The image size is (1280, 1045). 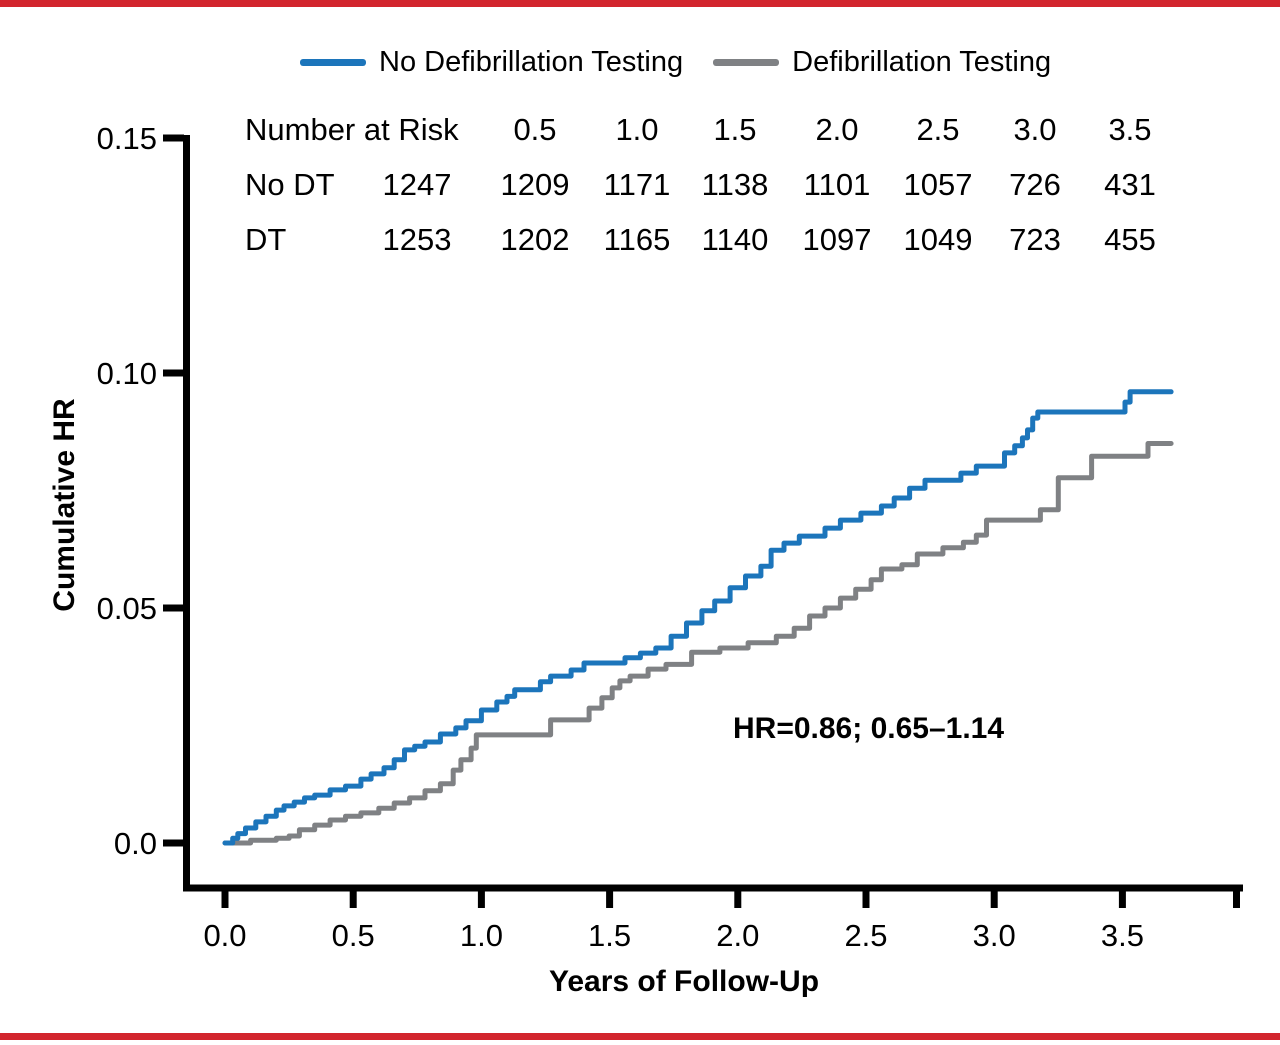 I want to click on risk-table-time-header: 2.0, so click(x=837, y=129).